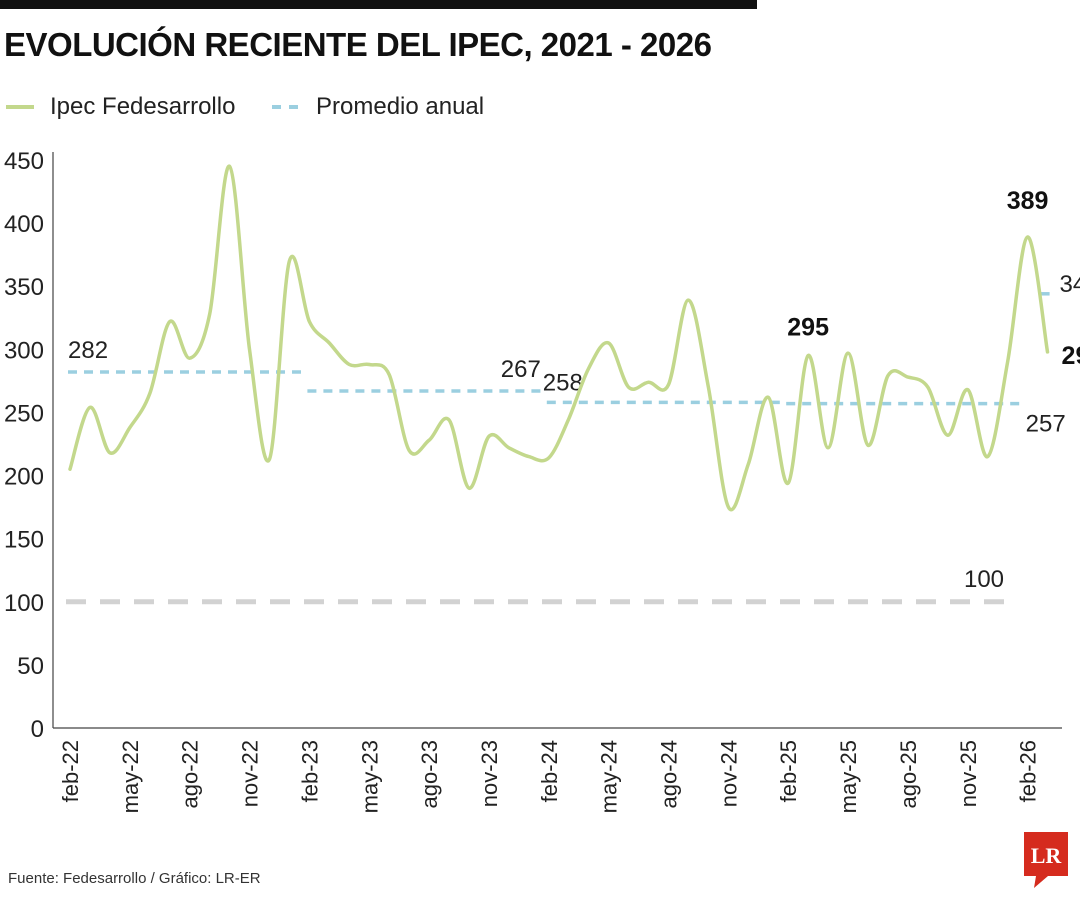 The height and width of the screenshot is (900, 1080). What do you see at coordinates (24, 224) in the screenshot?
I see `y-tick-label: 400` at bounding box center [24, 224].